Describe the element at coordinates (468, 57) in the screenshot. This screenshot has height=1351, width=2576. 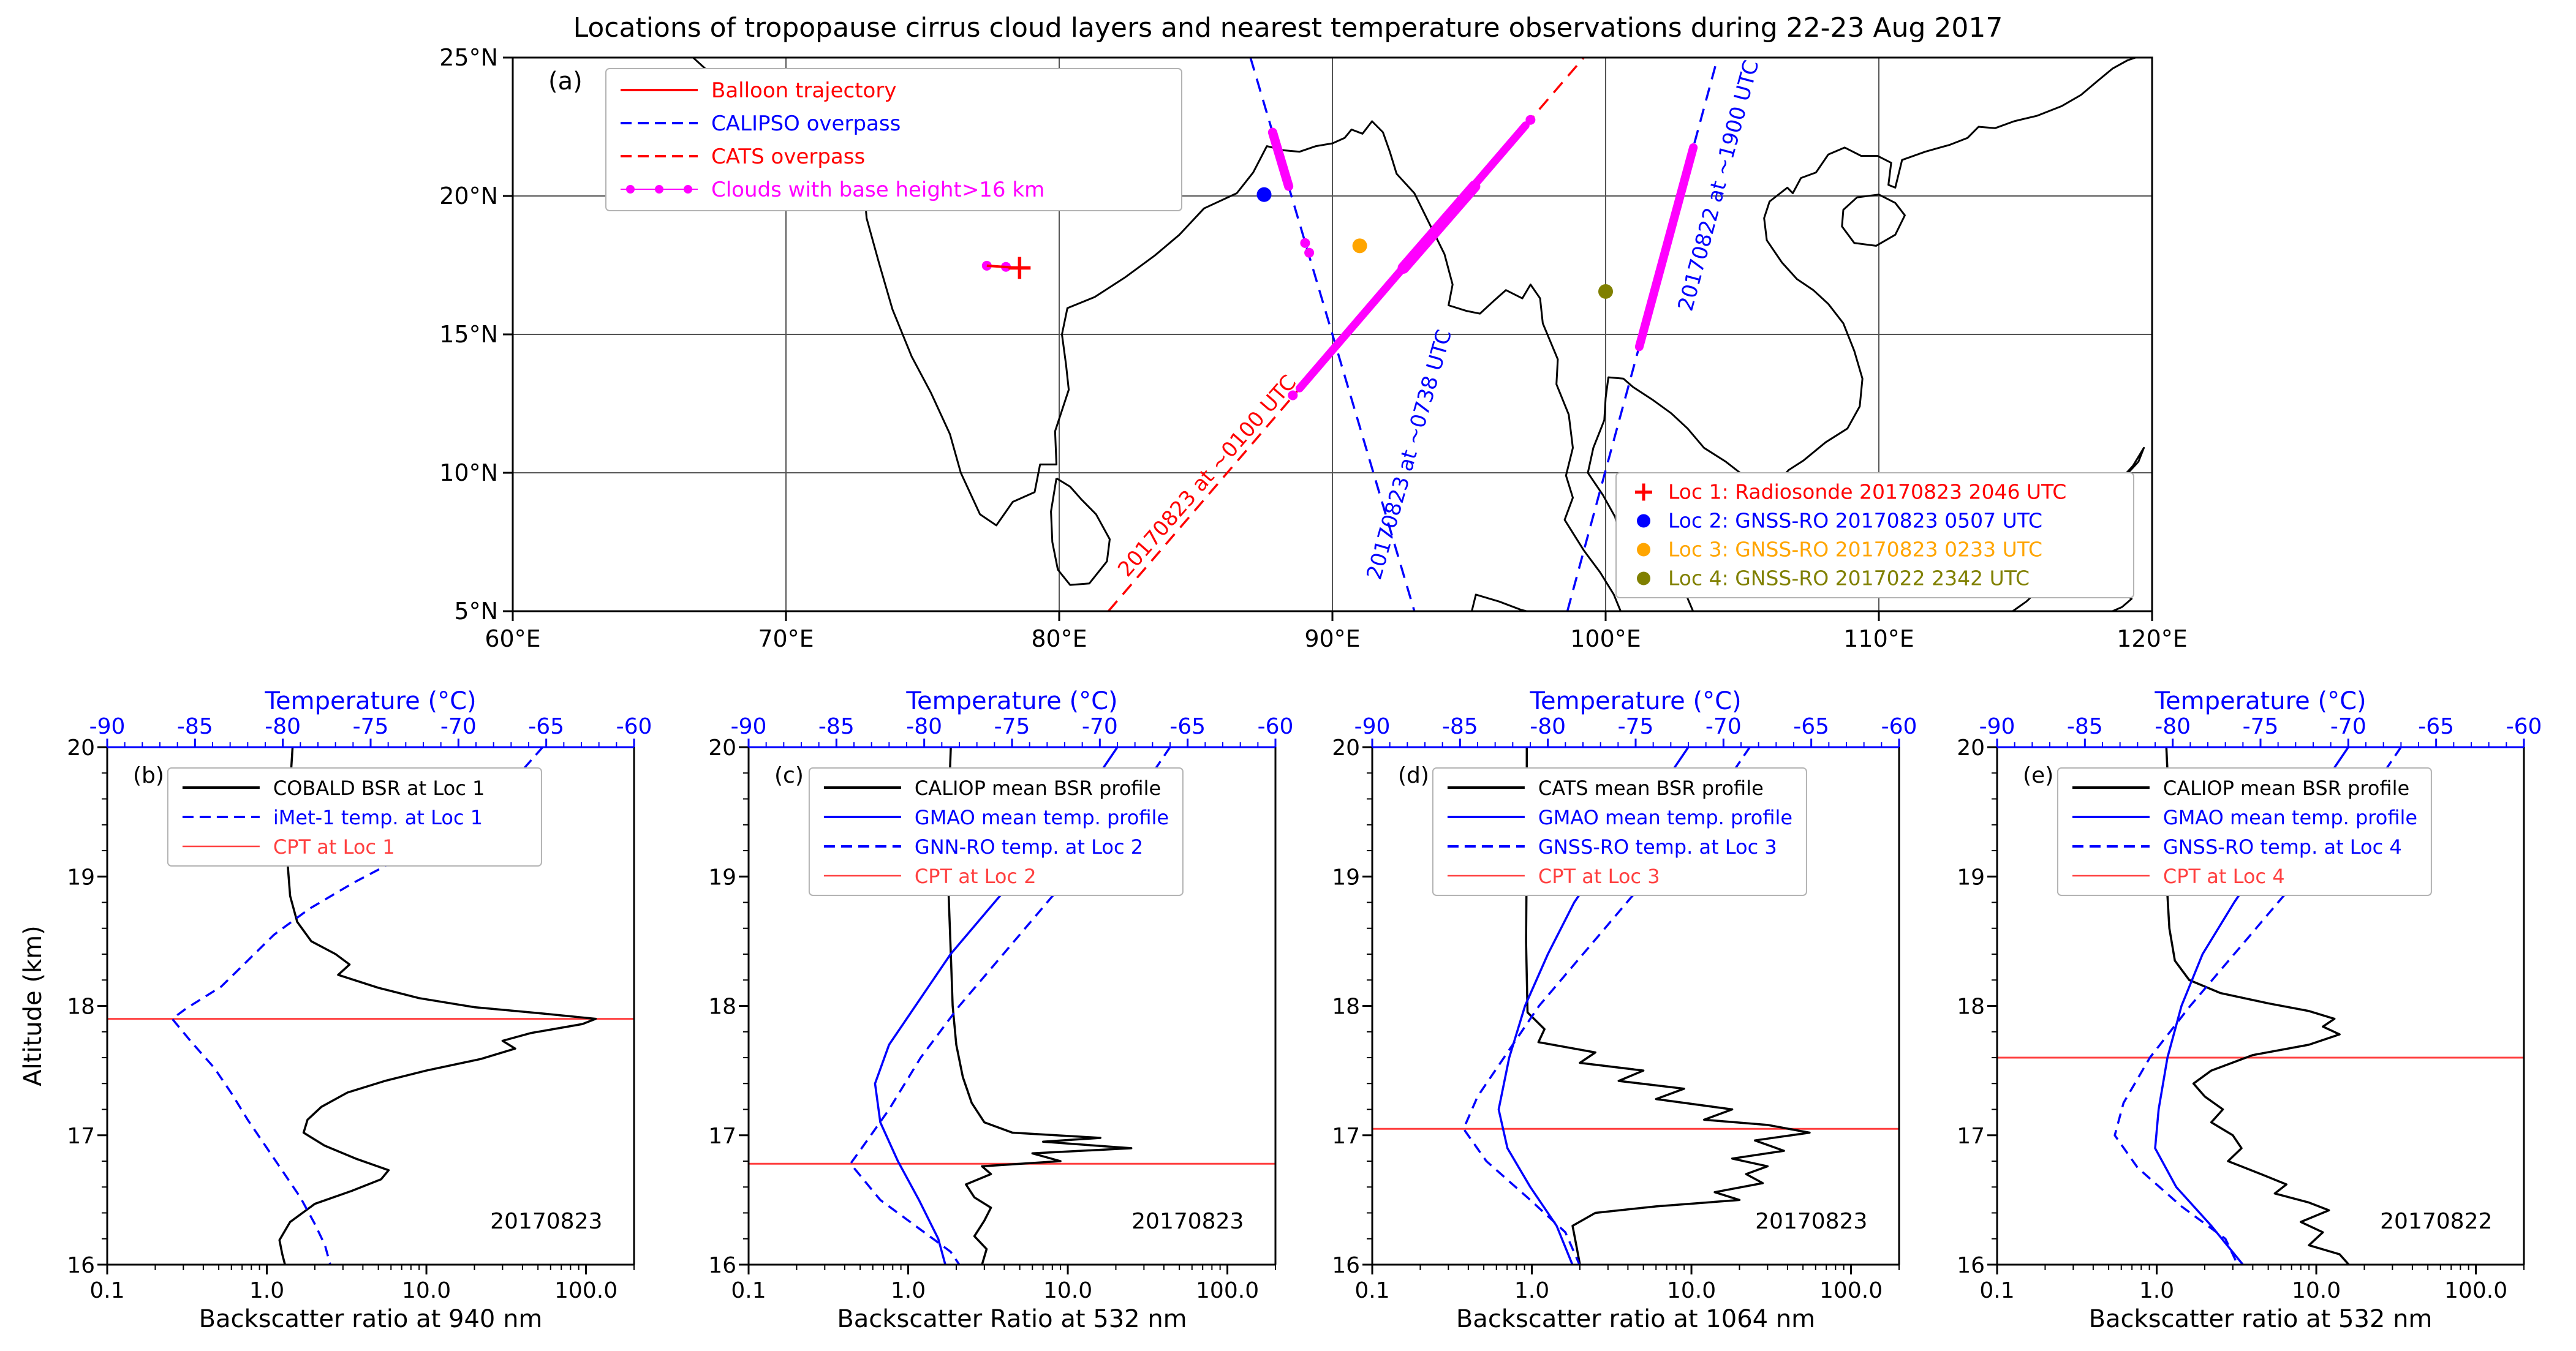
I see `map-lat-tick-label: 25°N` at that location.